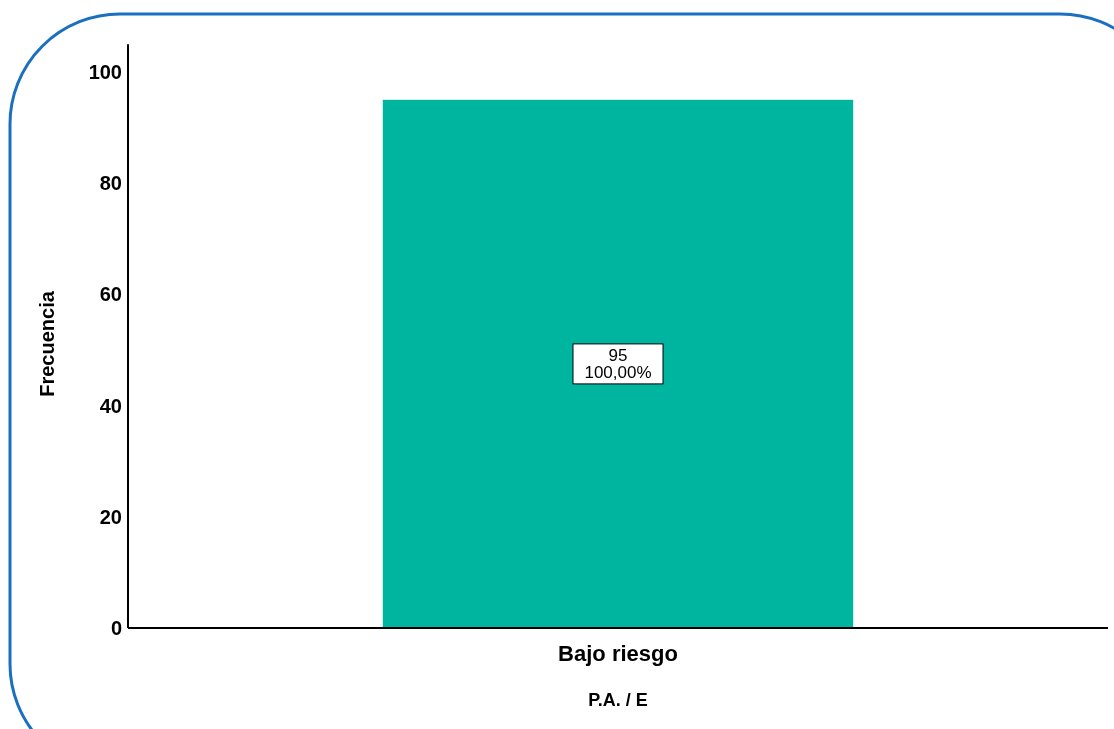 This screenshot has width=1114, height=729. What do you see at coordinates (618, 356) in the screenshot?
I see `data-label: 95` at bounding box center [618, 356].